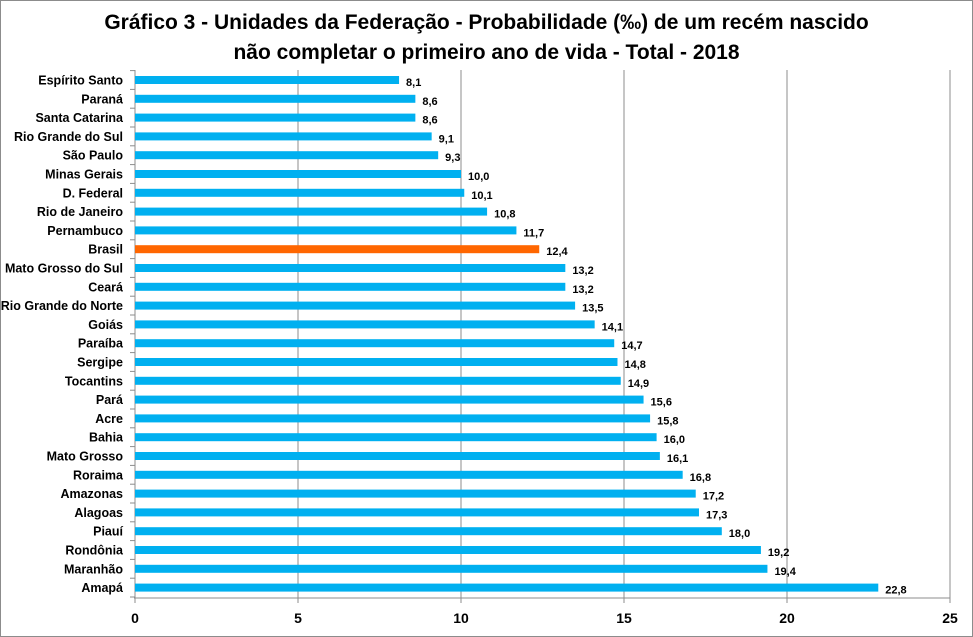 This screenshot has height=637, width=973. I want to click on value-label: 16,8, so click(700, 478).